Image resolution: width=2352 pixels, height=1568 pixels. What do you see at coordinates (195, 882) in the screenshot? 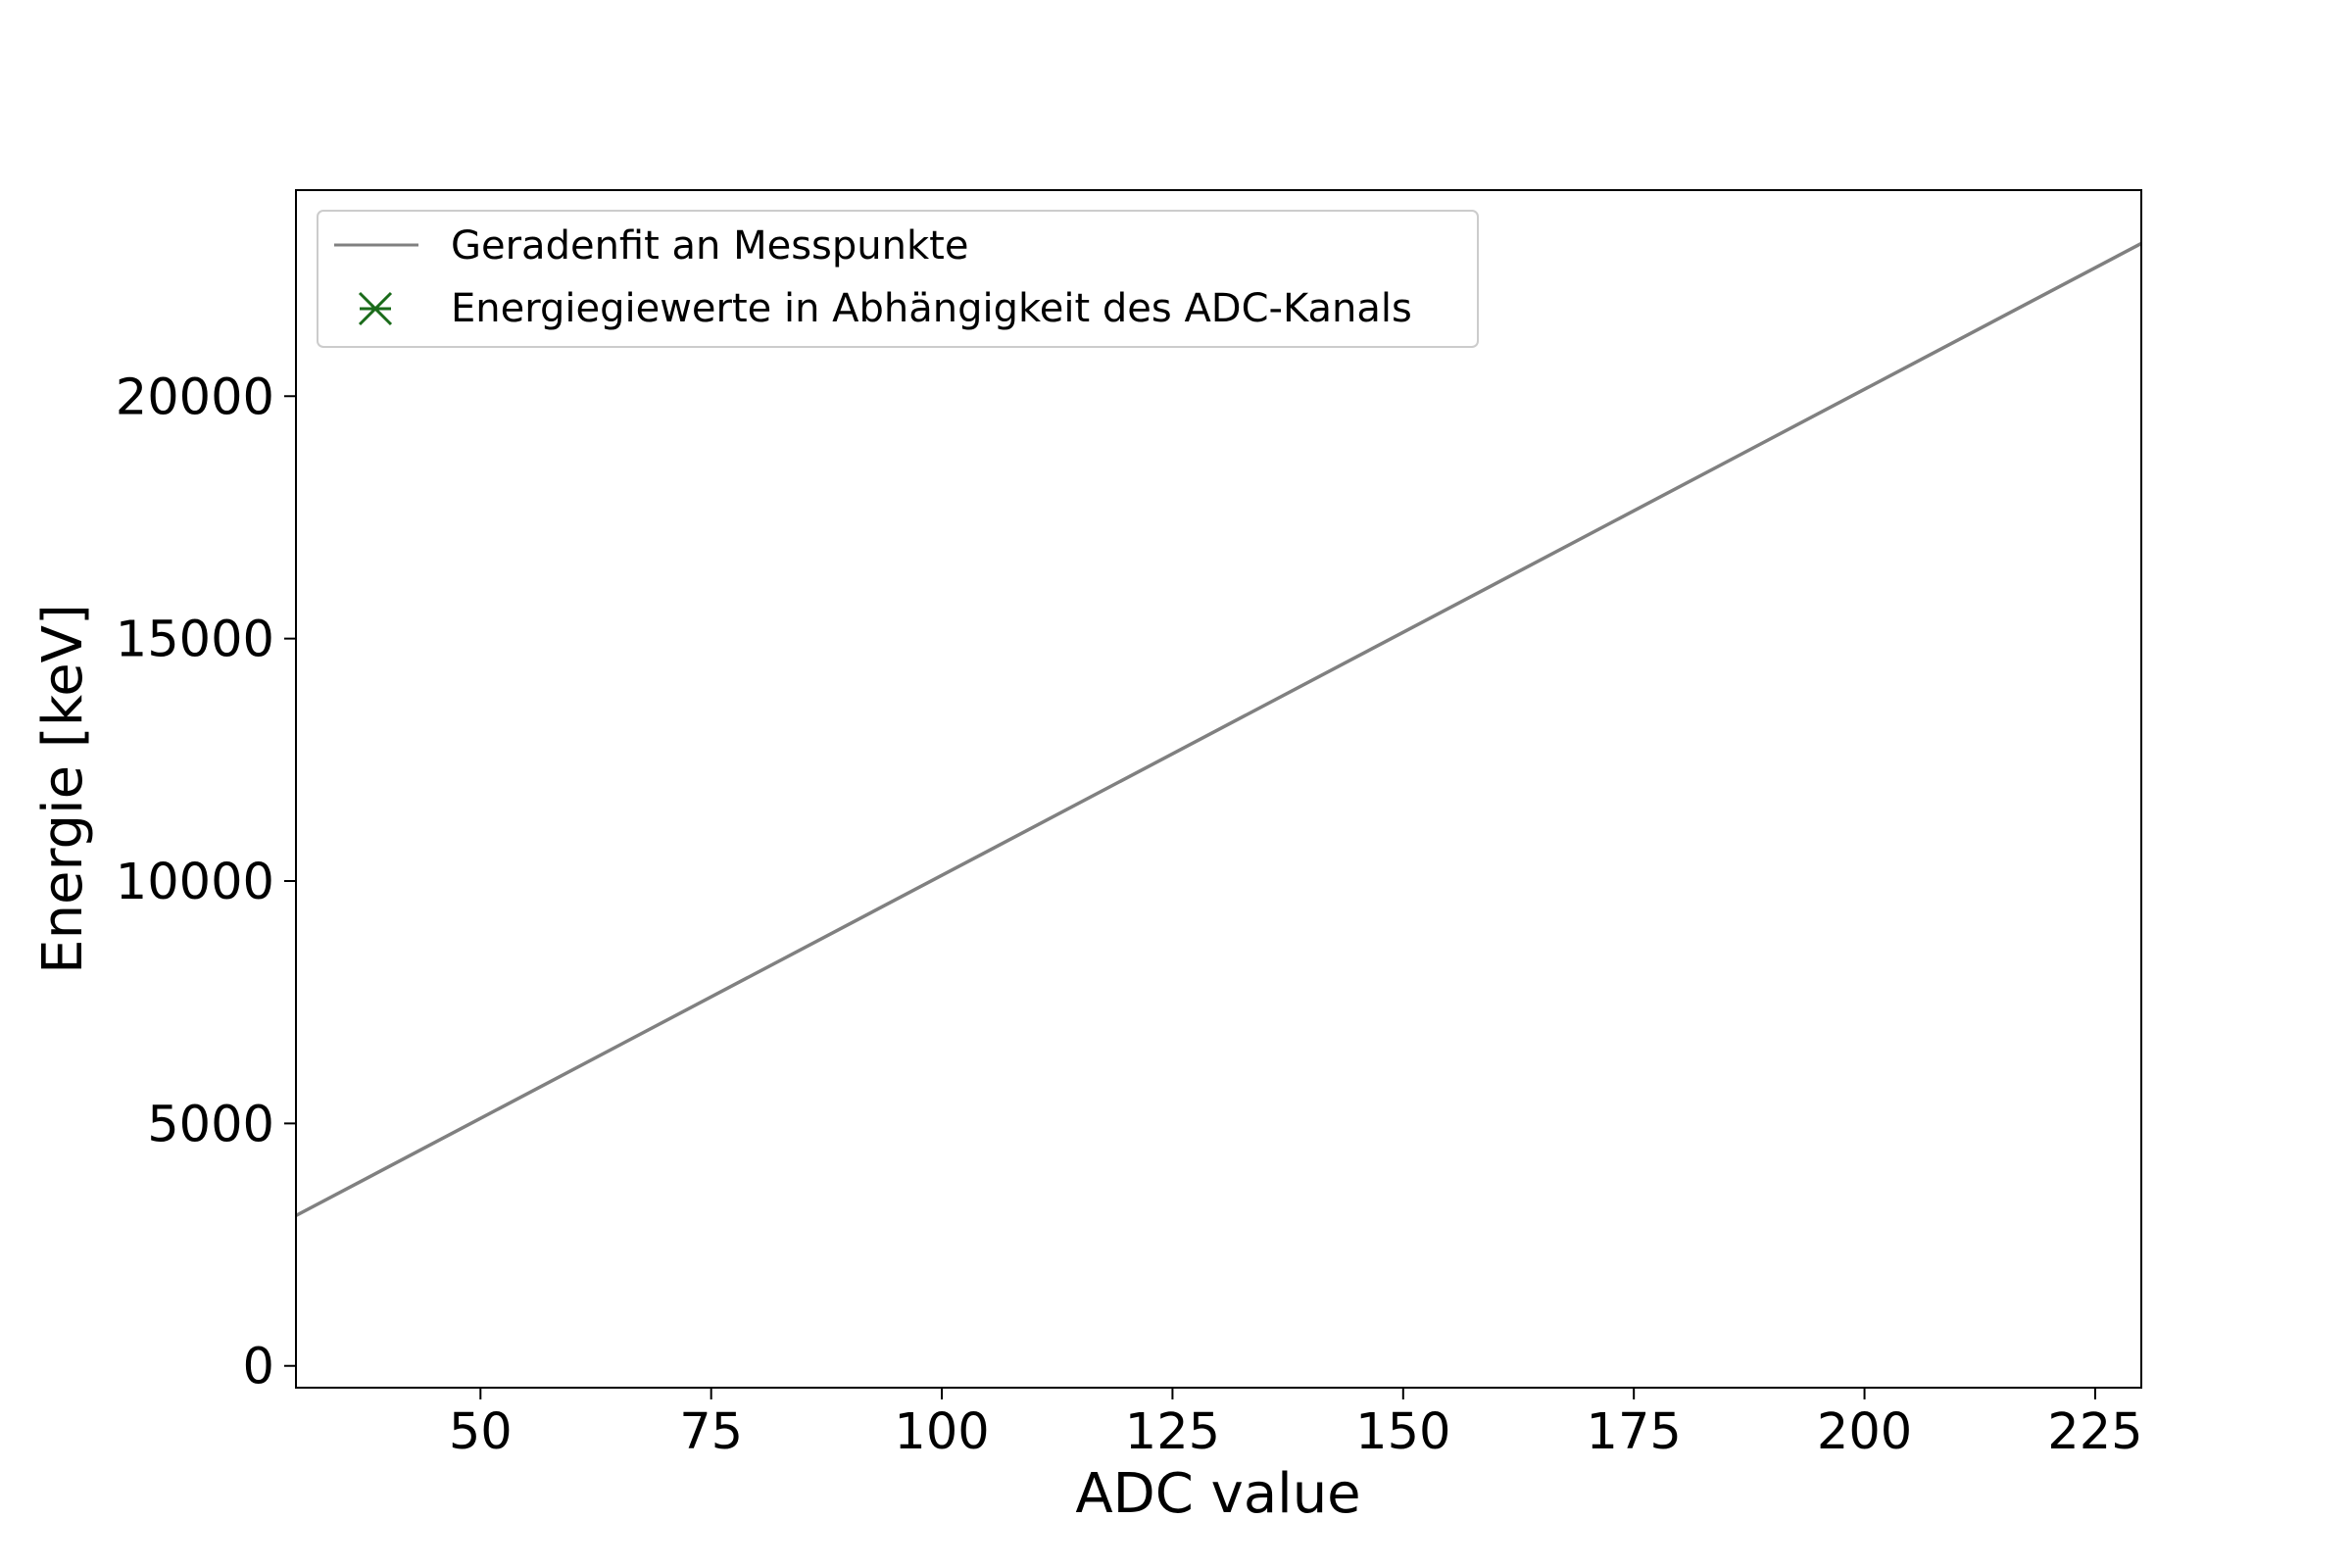
I see `y-tick-label: 10000` at bounding box center [195, 882].